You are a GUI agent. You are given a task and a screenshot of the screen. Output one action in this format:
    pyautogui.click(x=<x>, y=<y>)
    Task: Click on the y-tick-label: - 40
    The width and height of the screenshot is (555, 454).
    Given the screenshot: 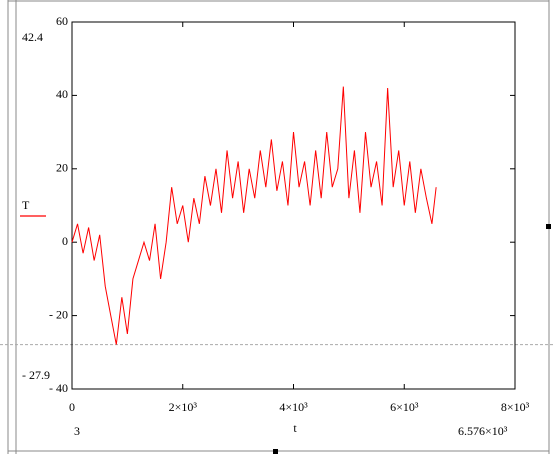 What is the action you would take?
    pyautogui.click(x=58, y=388)
    